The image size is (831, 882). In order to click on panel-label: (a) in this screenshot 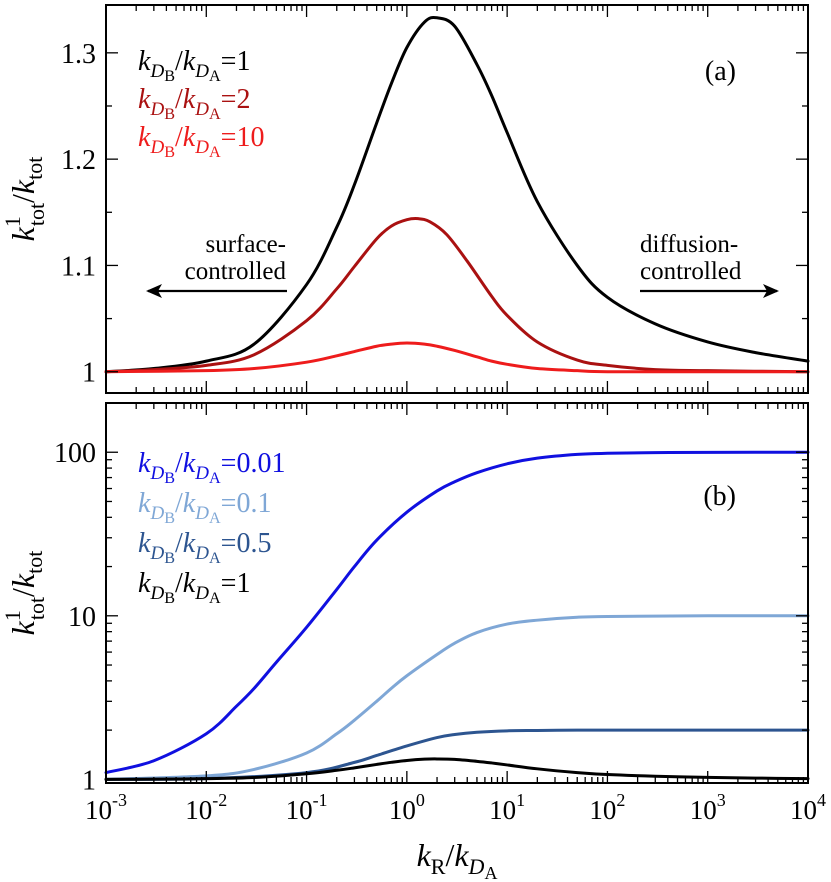, I will do `click(720, 71)`.